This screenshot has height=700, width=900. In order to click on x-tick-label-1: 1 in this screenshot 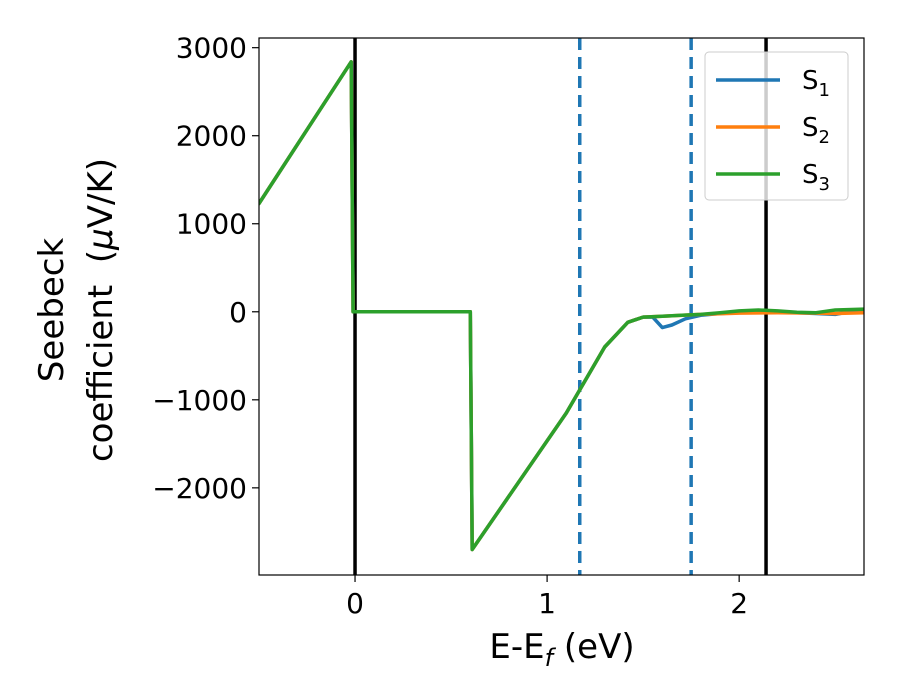, I will do `click(547, 603)`.